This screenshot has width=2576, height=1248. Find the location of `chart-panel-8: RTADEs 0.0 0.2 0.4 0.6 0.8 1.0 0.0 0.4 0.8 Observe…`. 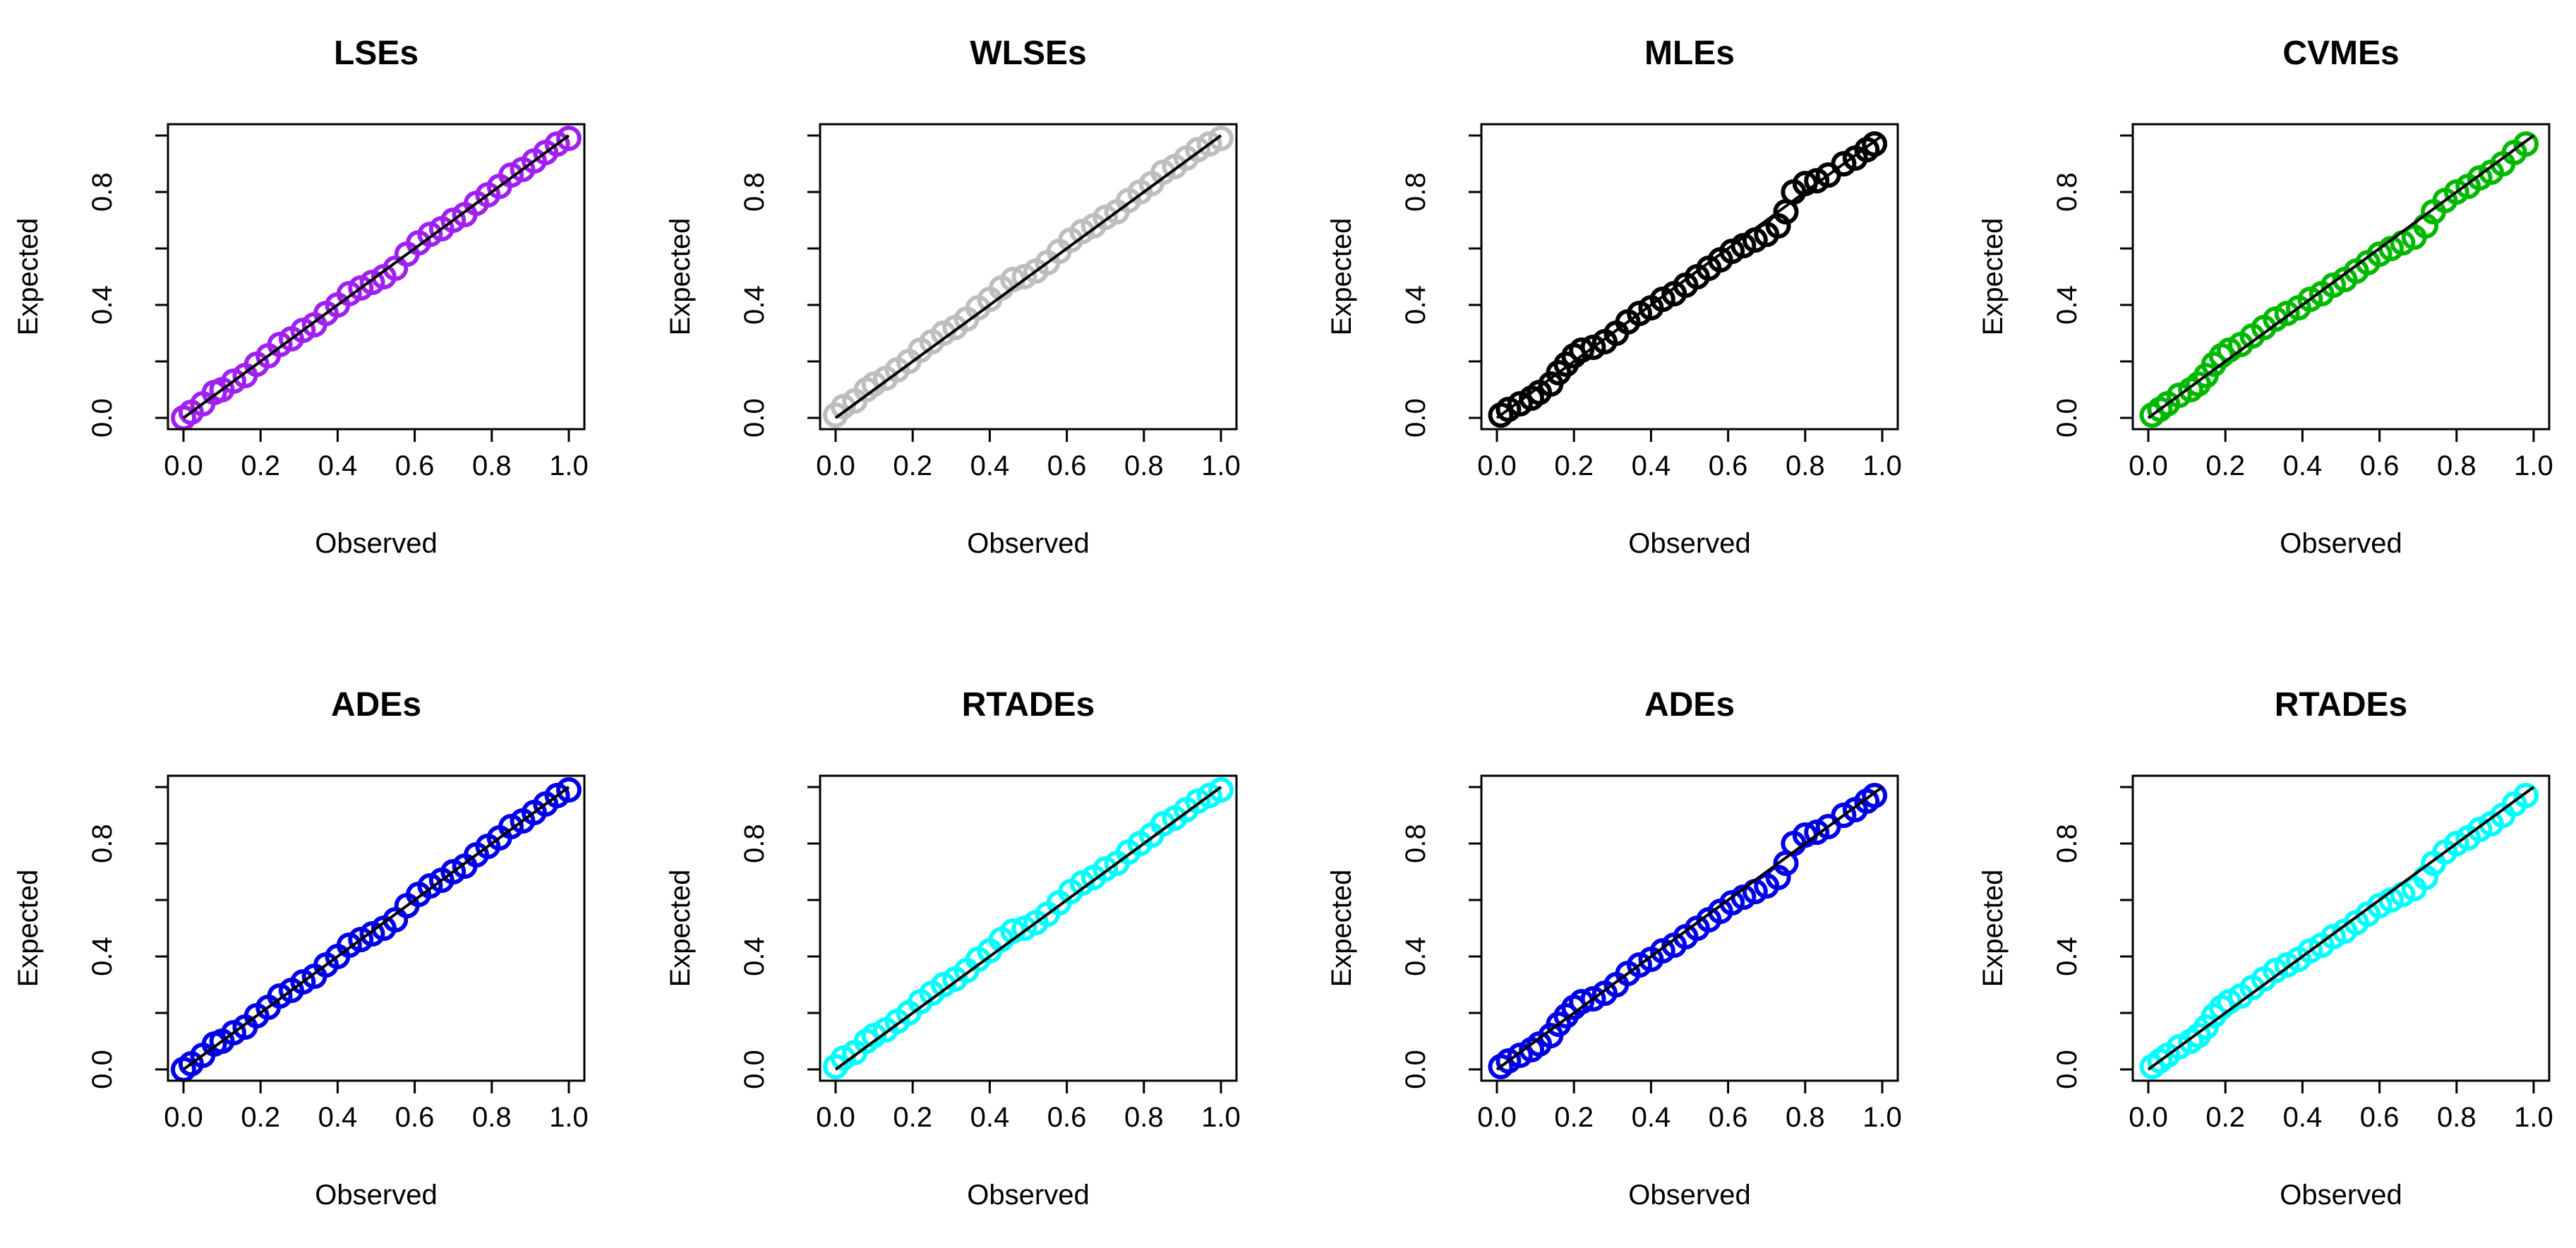

chart-panel-8: RTADEs 0.0 0.2 0.4 0.6 0.8 1.0 0.0 0.4 0.8 Observe… is located at coordinates (2265, 949).